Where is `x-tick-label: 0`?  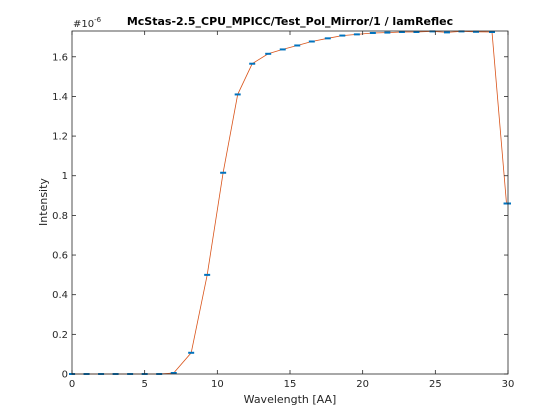 x-tick-label: 0 is located at coordinates (72, 384).